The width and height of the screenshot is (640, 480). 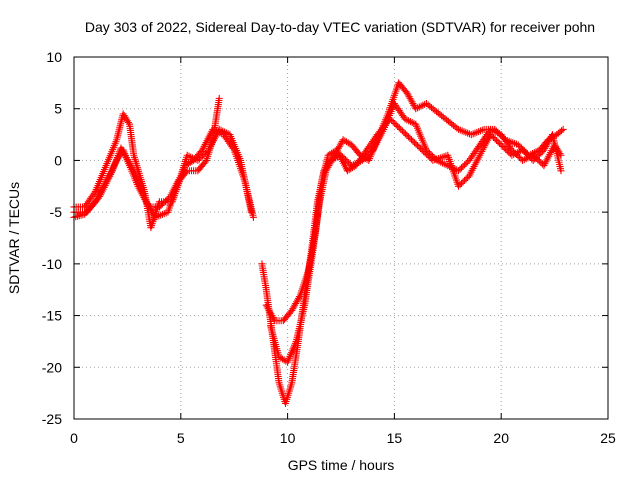 I want to click on y-tick-label: -5, so click(x=56, y=212).